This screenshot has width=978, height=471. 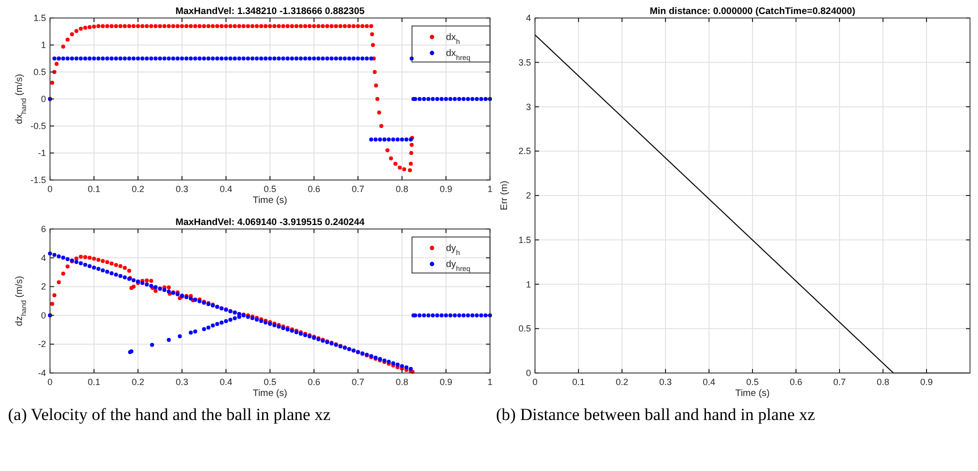 What do you see at coordinates (528, 107) in the screenshot?
I see `y-tick-label: 3` at bounding box center [528, 107].